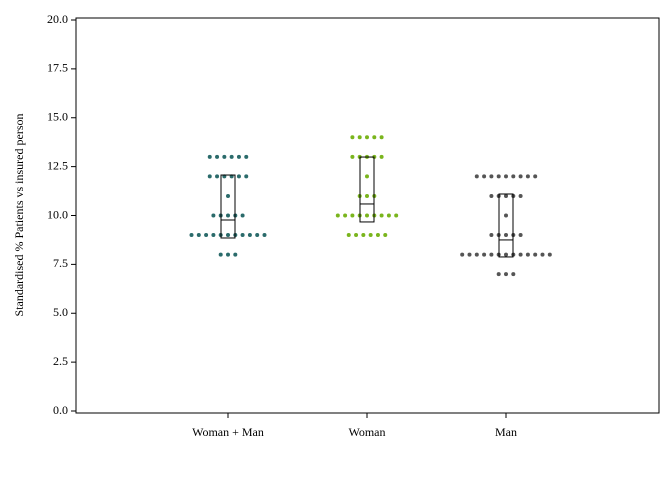 The height and width of the screenshot is (480, 672). What do you see at coordinates (57, 117) in the screenshot?
I see `y-tick-label: 15.0` at bounding box center [57, 117].